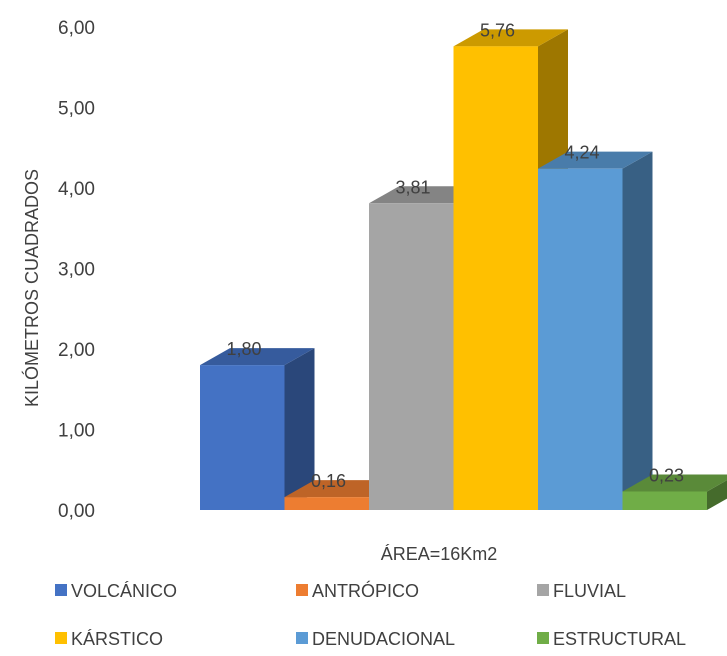  What do you see at coordinates (439, 554) in the screenshot?
I see `x-axis-title: ÁREA=16Km2` at bounding box center [439, 554].